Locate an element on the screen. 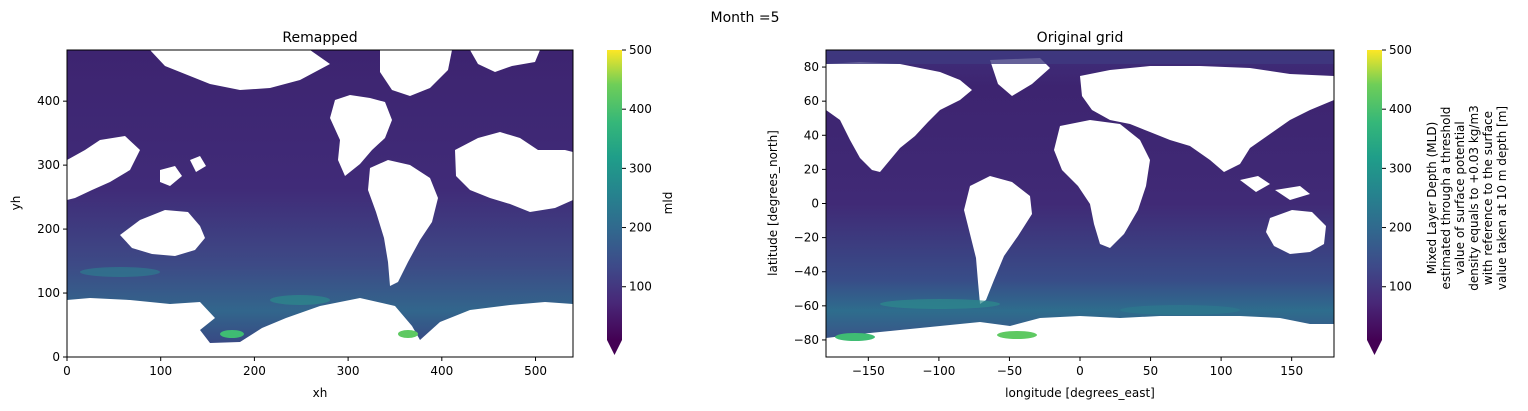 The width and height of the screenshot is (1528, 411). remapped-y-tick-label: 0 is located at coordinates (56, 357).